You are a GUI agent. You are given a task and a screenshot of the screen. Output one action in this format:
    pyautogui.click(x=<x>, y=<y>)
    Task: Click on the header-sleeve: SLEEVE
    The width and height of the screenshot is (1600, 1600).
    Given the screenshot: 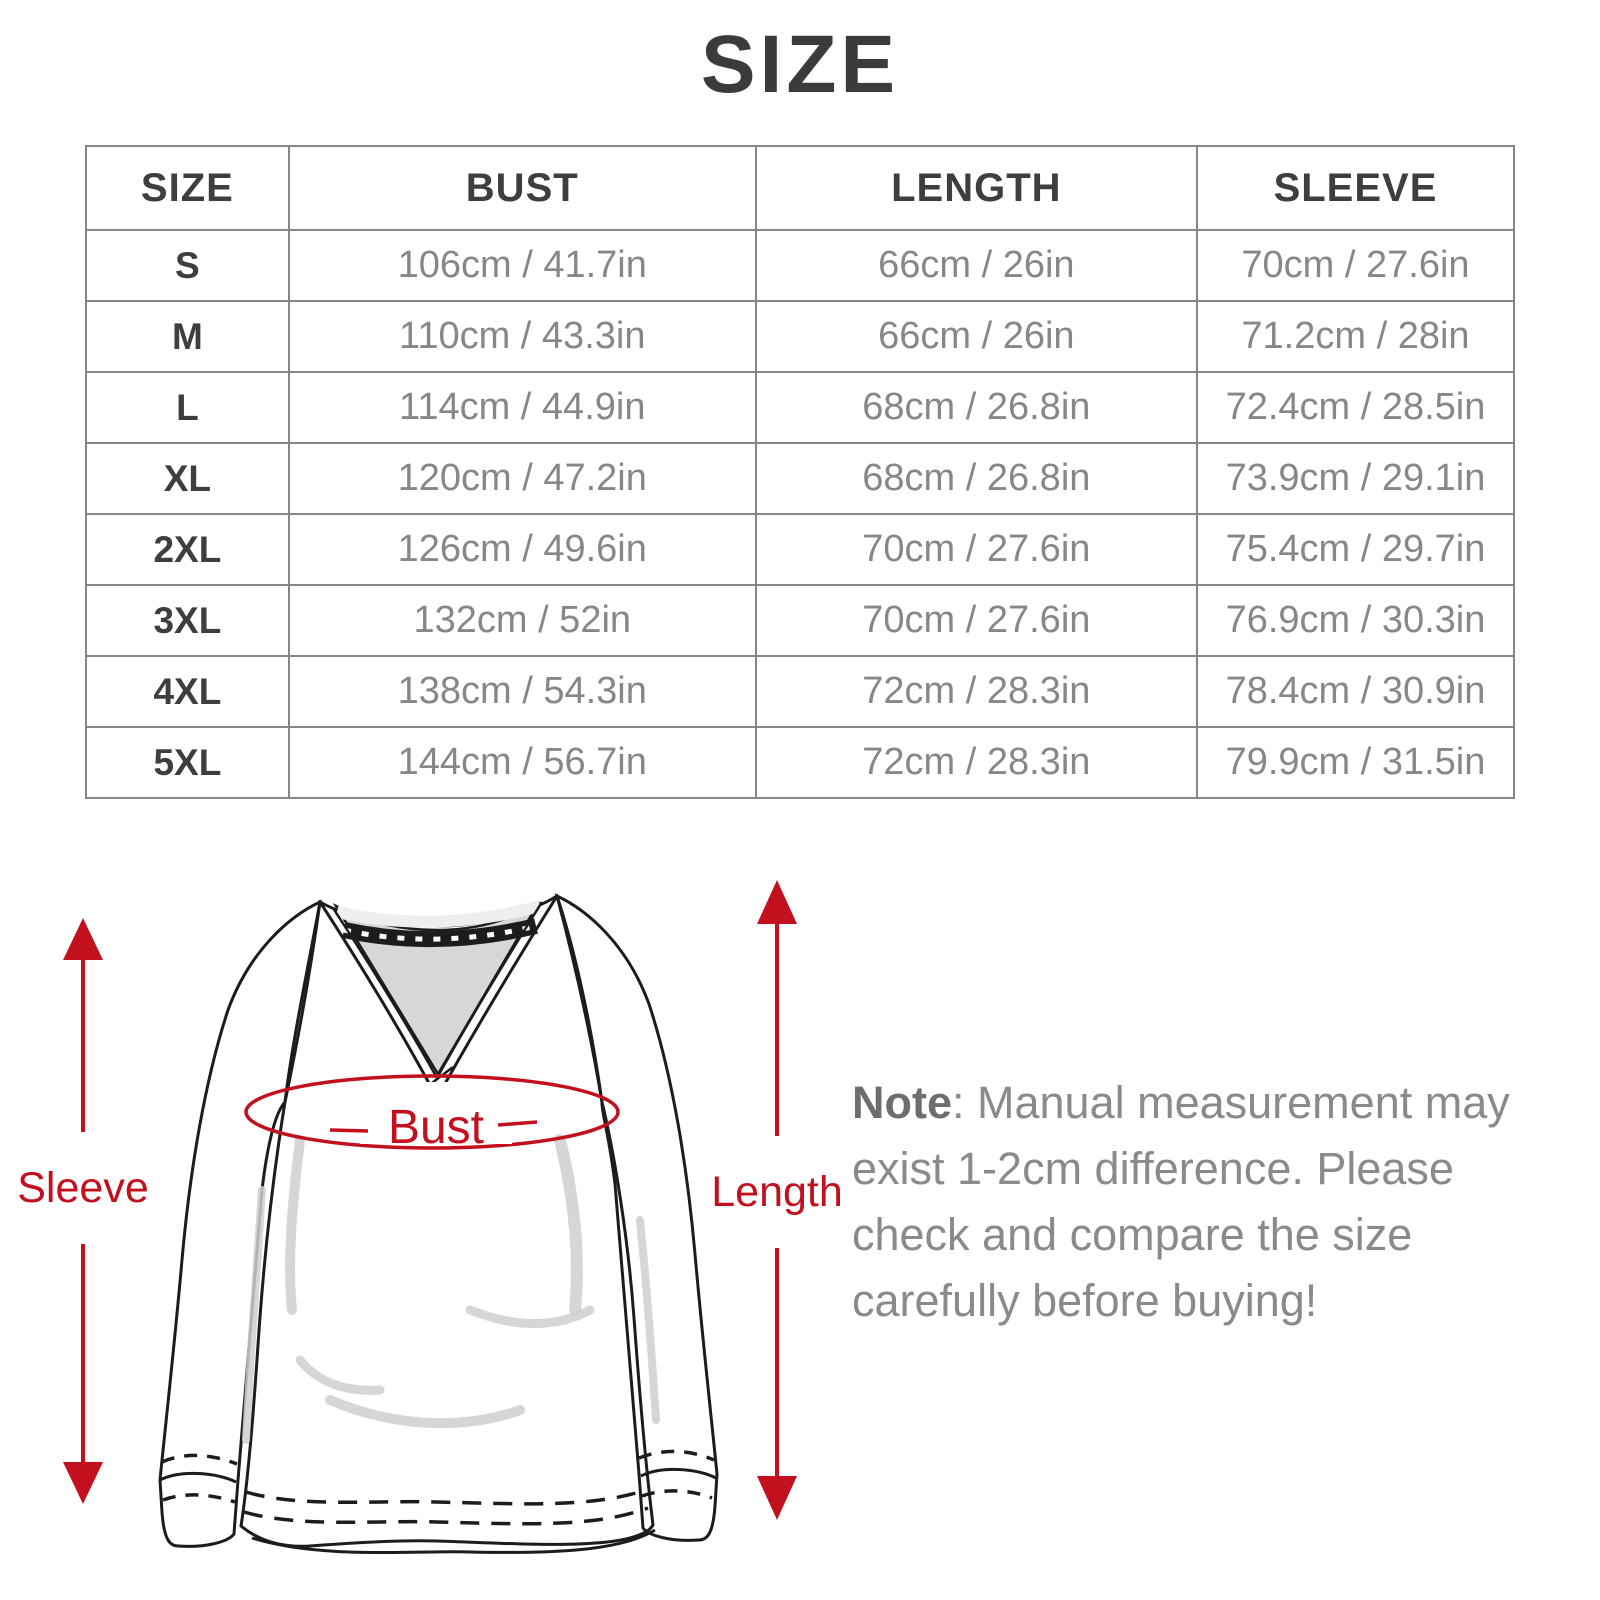 What is the action you would take?
    pyautogui.click(x=1355, y=188)
    